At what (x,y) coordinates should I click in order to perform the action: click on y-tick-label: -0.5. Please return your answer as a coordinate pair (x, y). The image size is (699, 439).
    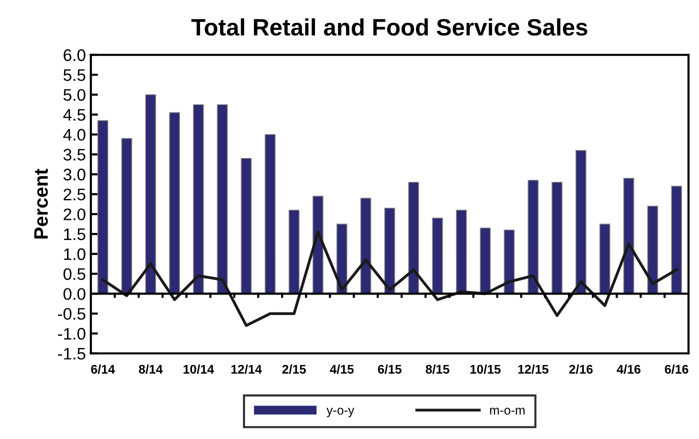
    Looking at the image, I should click on (72, 314).